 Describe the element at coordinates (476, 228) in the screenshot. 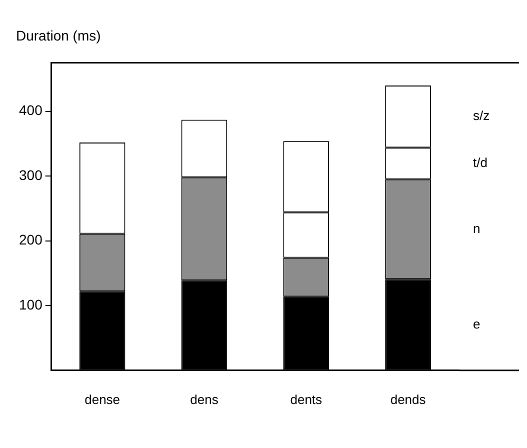

I see `text: n` at that location.